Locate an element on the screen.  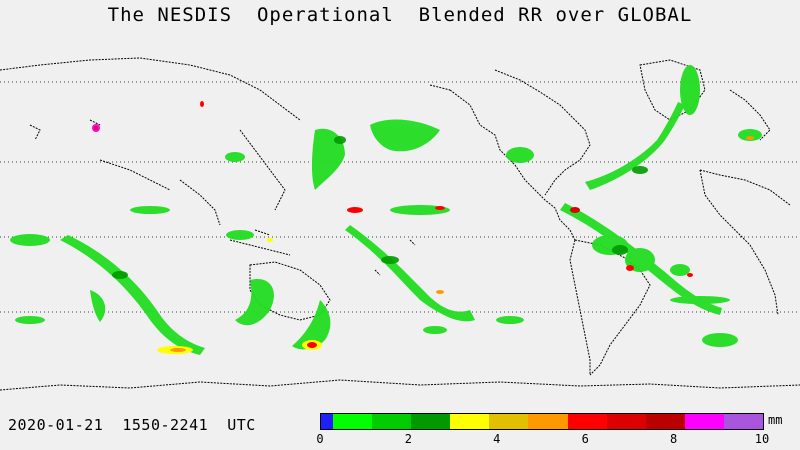
color-scale-tick-label: 6 is located at coordinates (585, 439).